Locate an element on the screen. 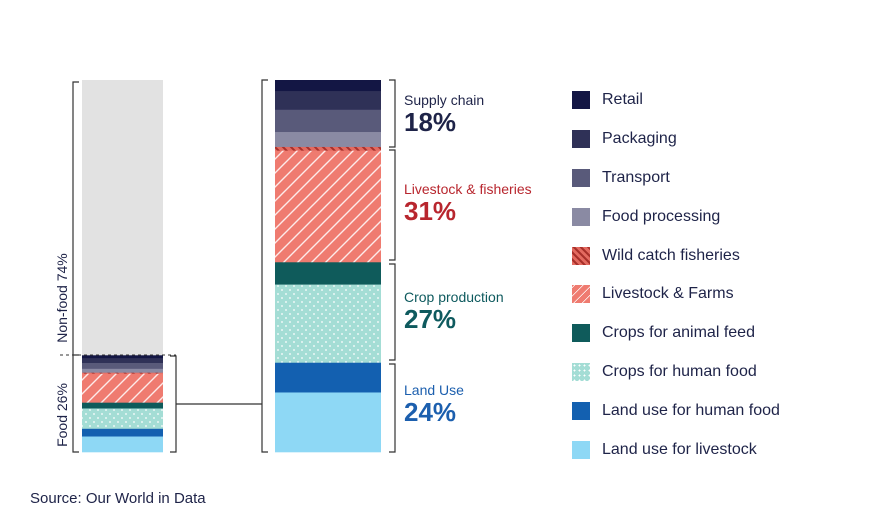 The image size is (892, 532). breakdown-segment-wild-catch-fisheries is located at coordinates (328, 148).